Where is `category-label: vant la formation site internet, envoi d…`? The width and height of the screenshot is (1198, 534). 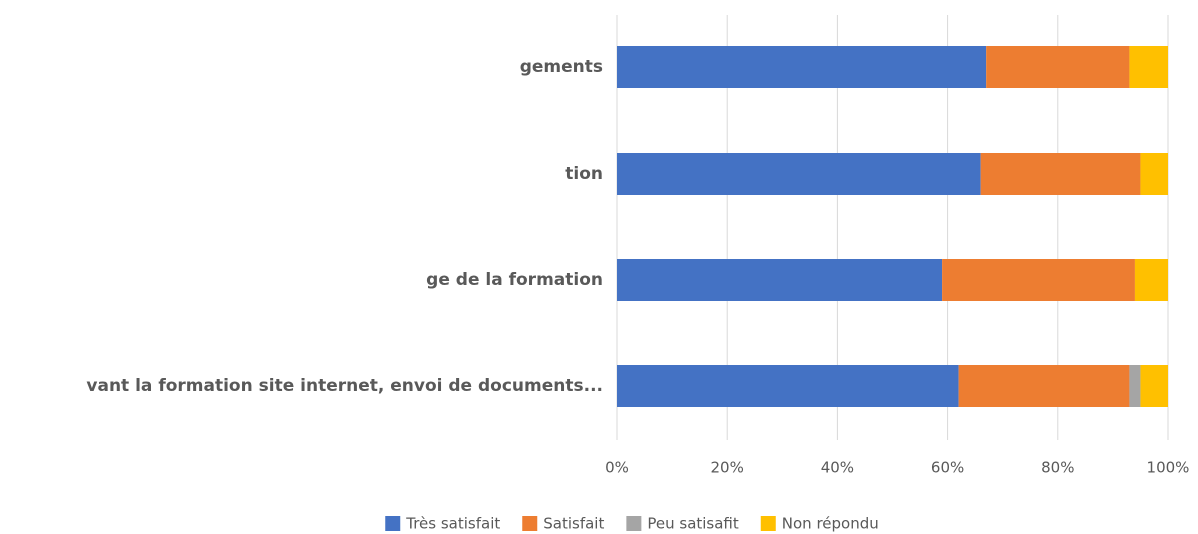
category-label: vant la formation site internet, envoi d… is located at coordinates (344, 386).